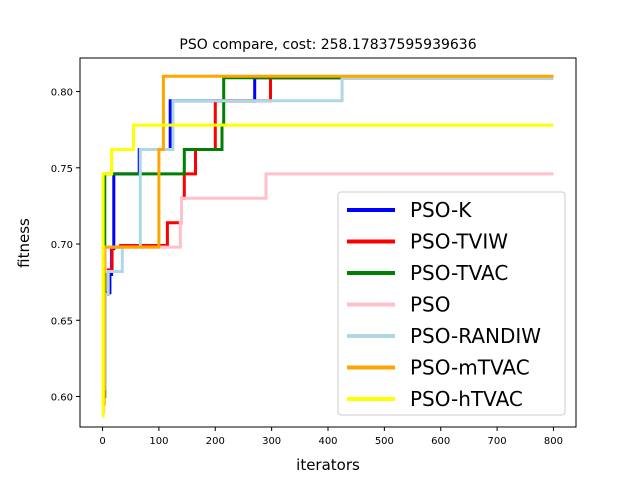 The width and height of the screenshot is (640, 480). What do you see at coordinates (327, 441) in the screenshot?
I see `x-tick-label: 400` at bounding box center [327, 441].